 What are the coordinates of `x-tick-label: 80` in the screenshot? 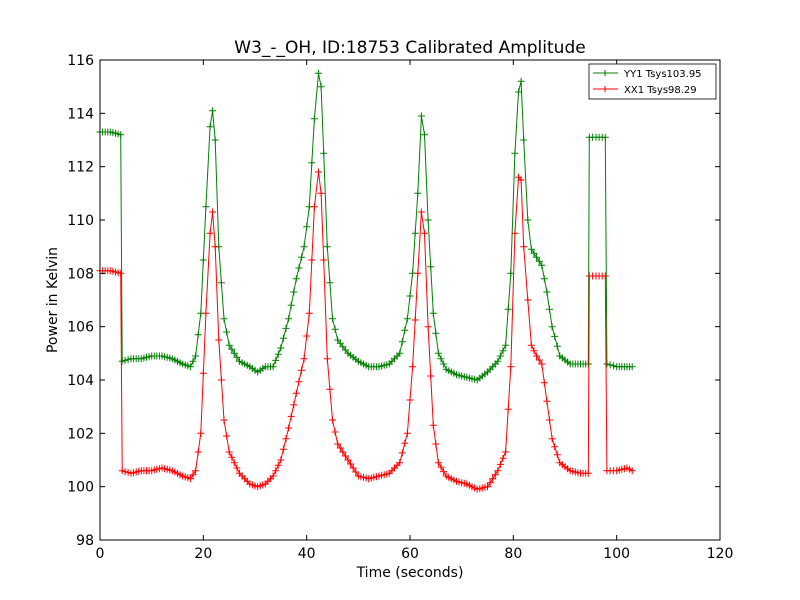 It's located at (513, 554).